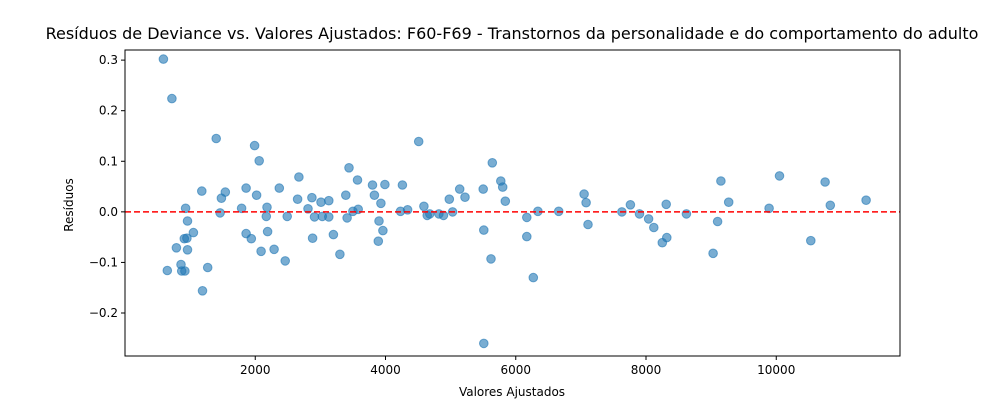  I want to click on y-tick-label: 0.3, so click(108, 60).